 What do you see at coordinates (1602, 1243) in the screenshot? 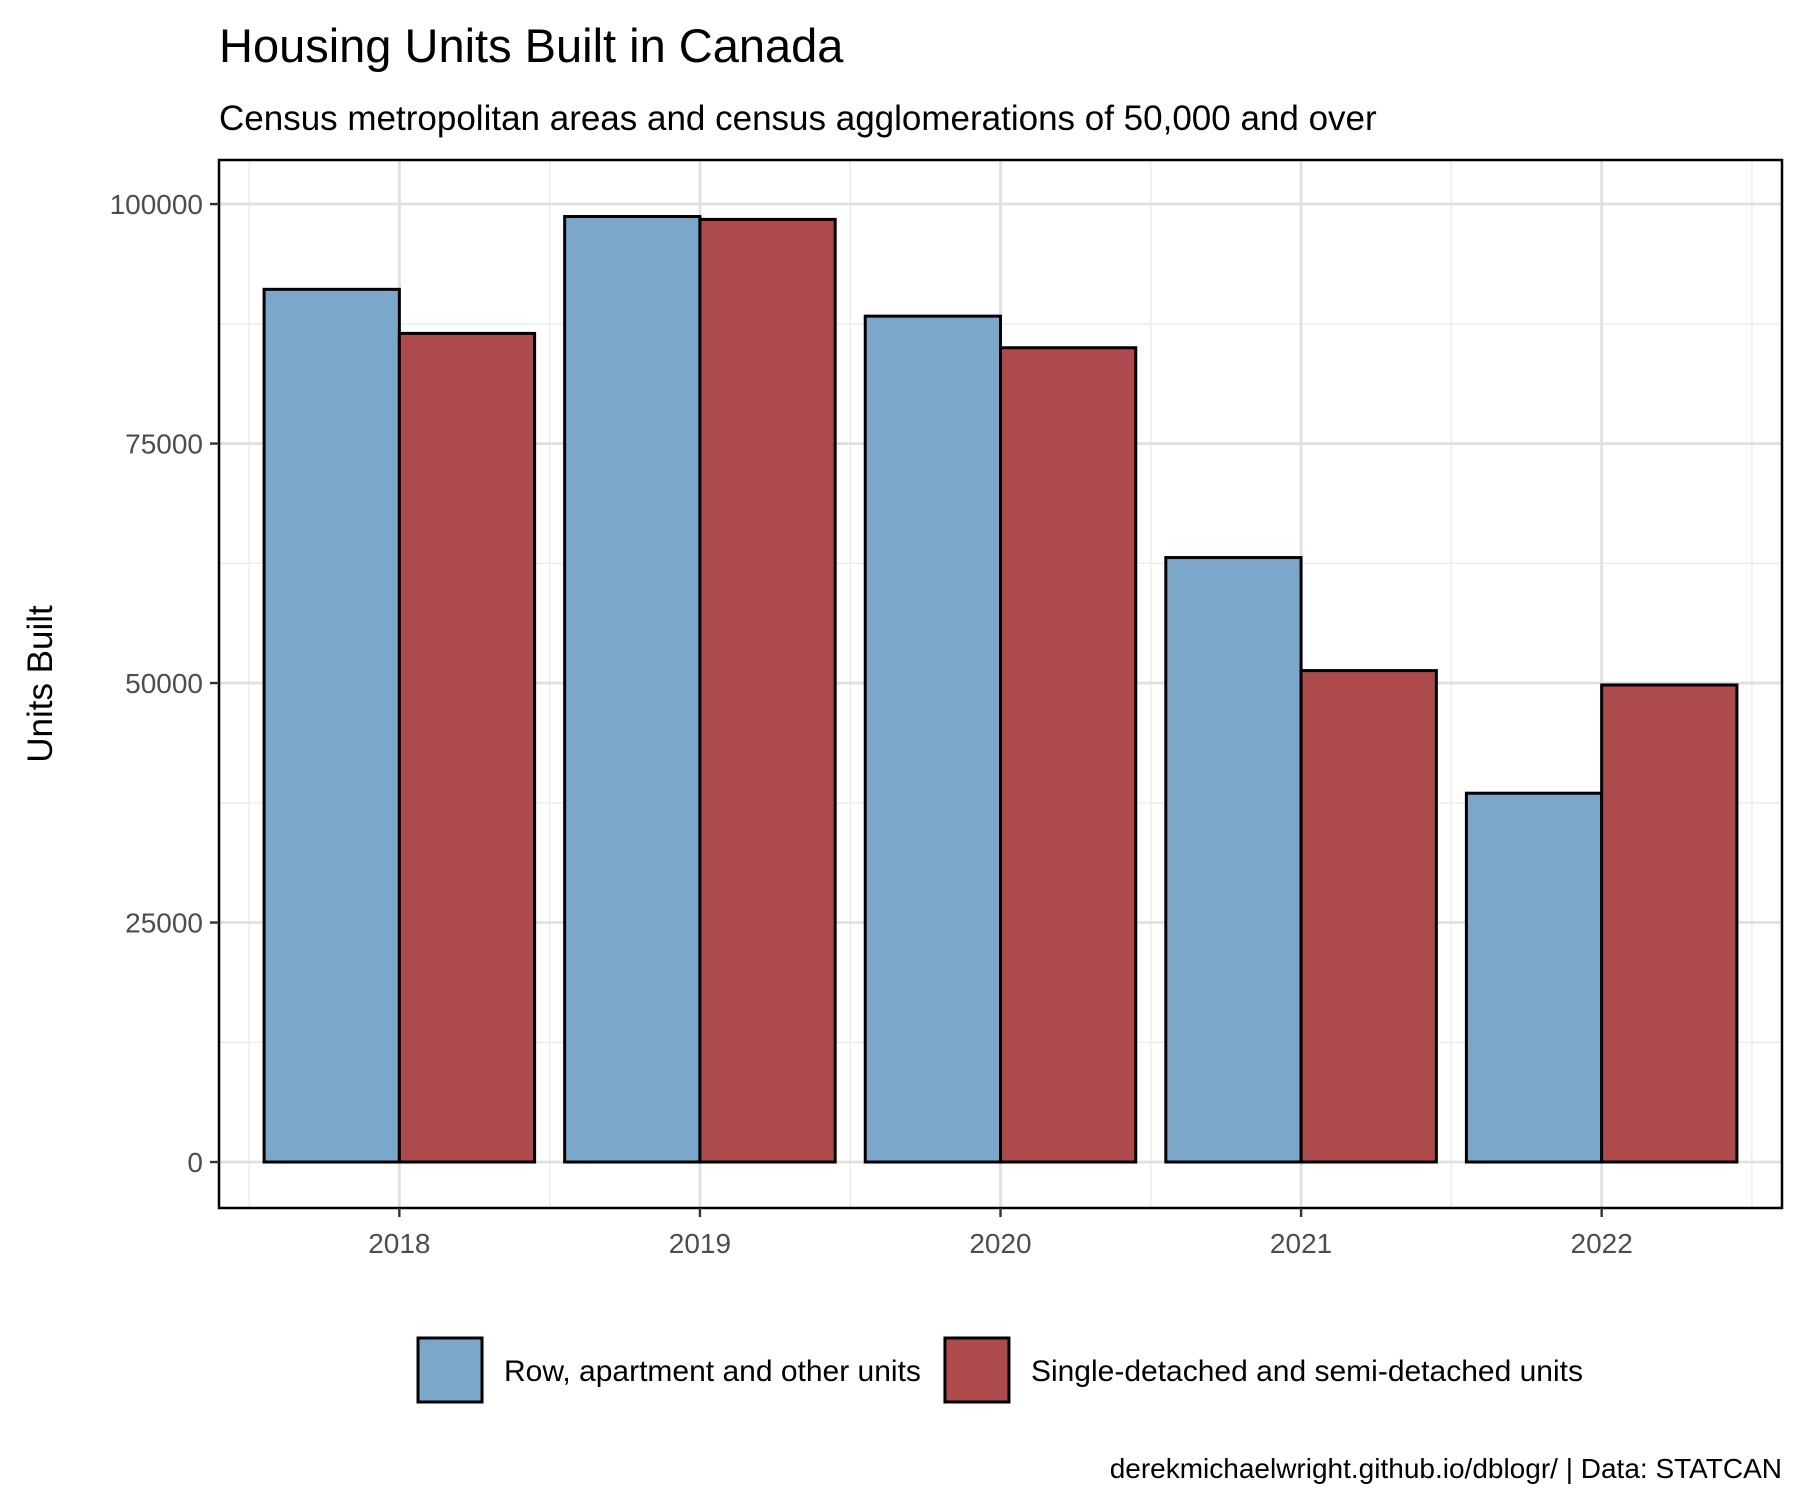
I see `x-tick-label: 2022` at bounding box center [1602, 1243].